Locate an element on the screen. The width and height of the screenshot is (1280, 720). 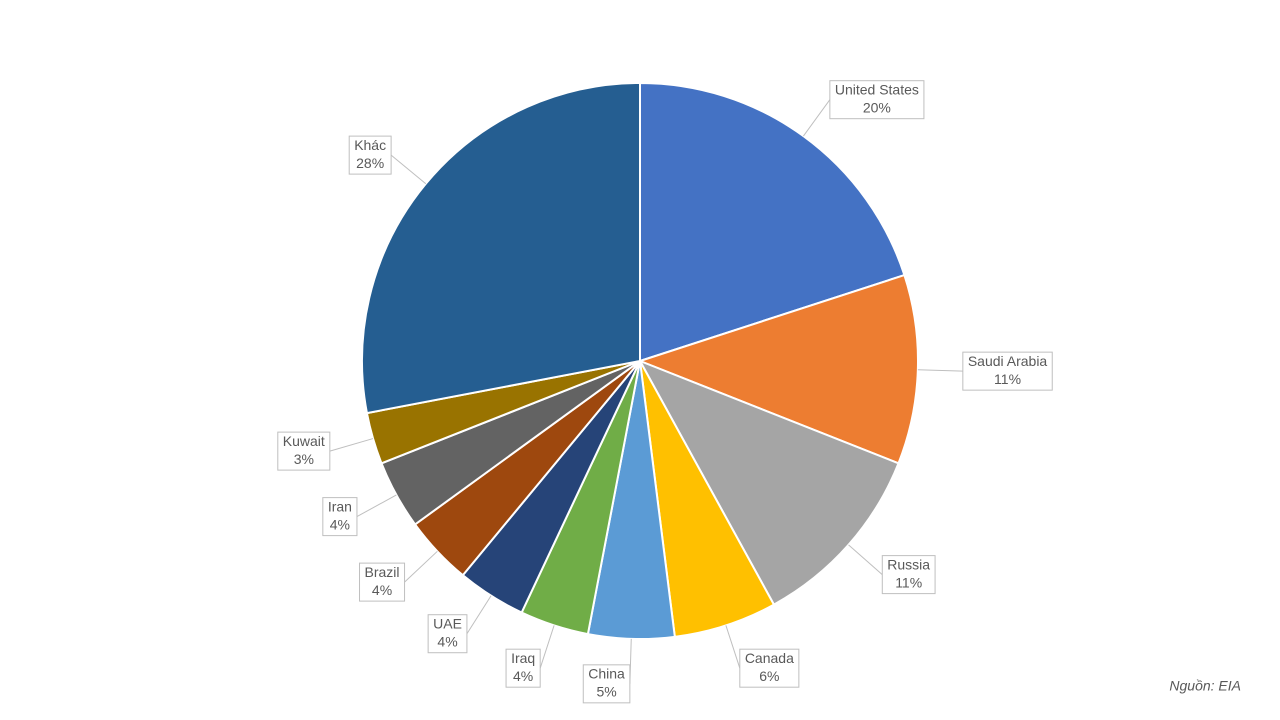
label-name: United States is located at coordinates (877, 89).